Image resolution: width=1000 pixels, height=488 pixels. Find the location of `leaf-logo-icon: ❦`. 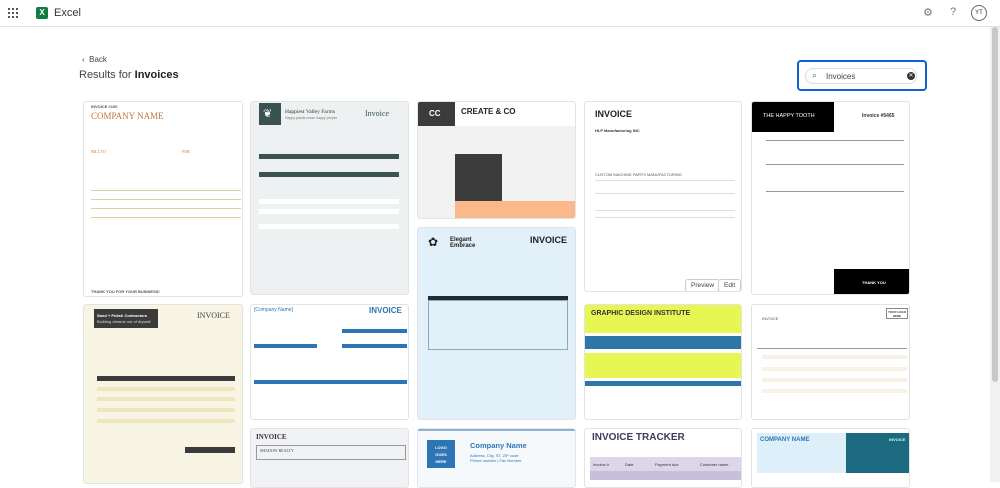

leaf-logo-icon: ❦ is located at coordinates (268, 114).